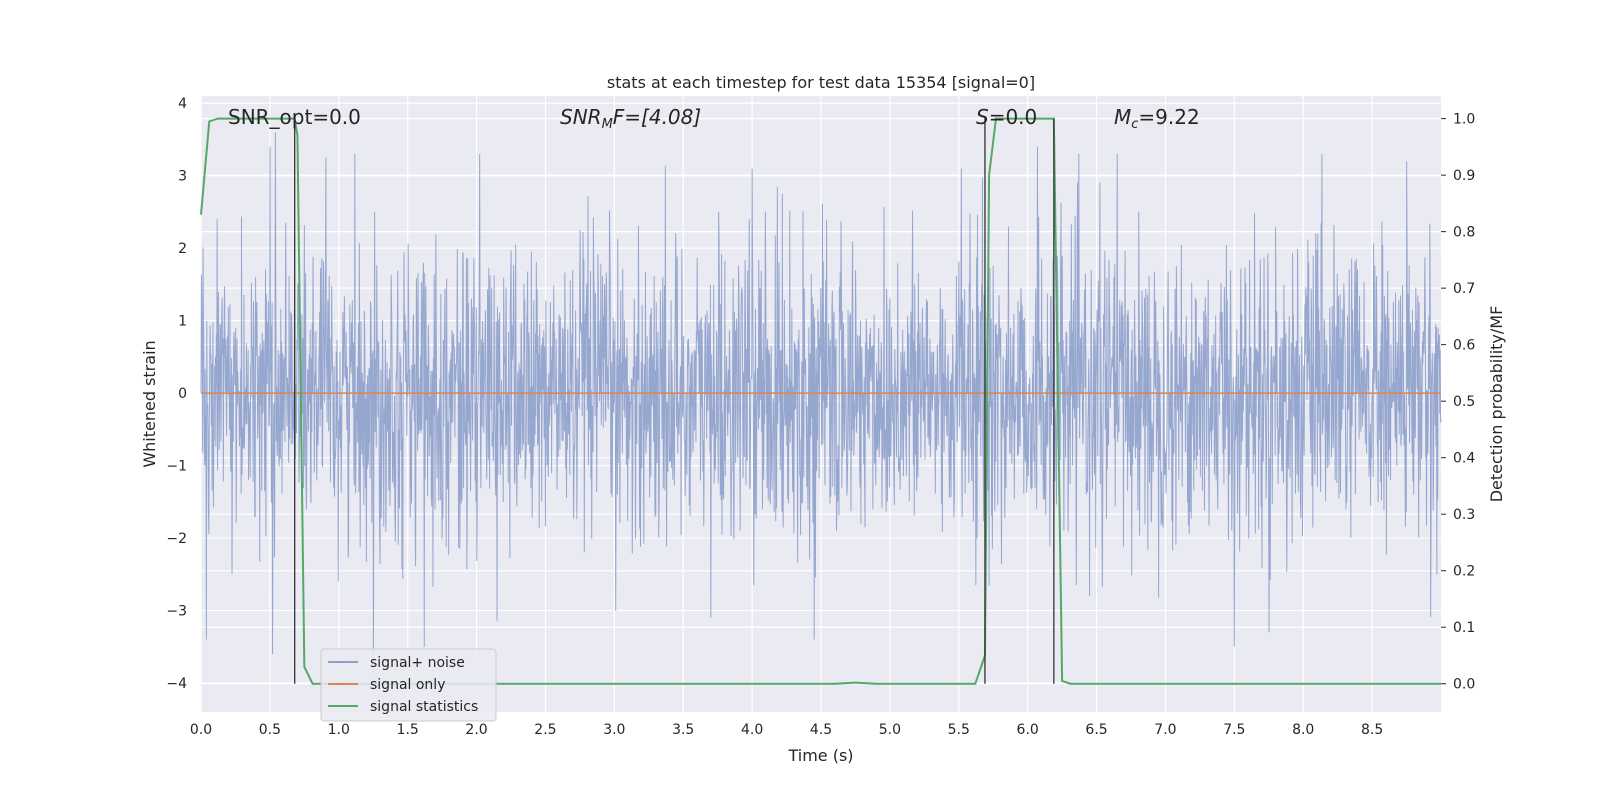 The height and width of the screenshot is (800, 1600). I want to click on y2-tick-label: 0.1, so click(1464, 628).